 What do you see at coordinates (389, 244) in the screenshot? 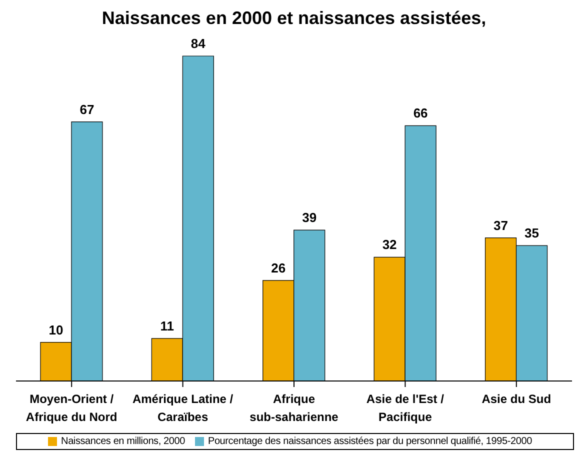
I see `data-label: 32` at bounding box center [389, 244].